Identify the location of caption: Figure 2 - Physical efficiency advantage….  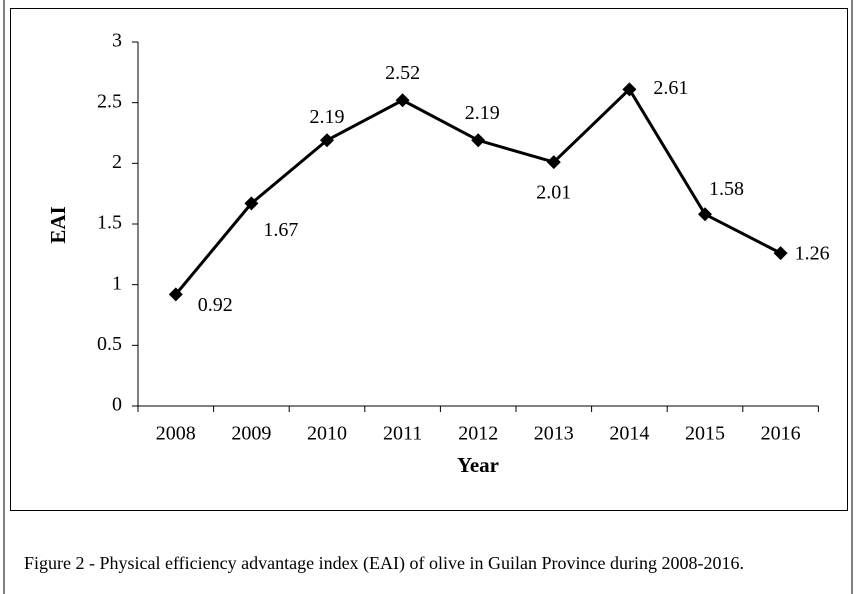
(384, 563).